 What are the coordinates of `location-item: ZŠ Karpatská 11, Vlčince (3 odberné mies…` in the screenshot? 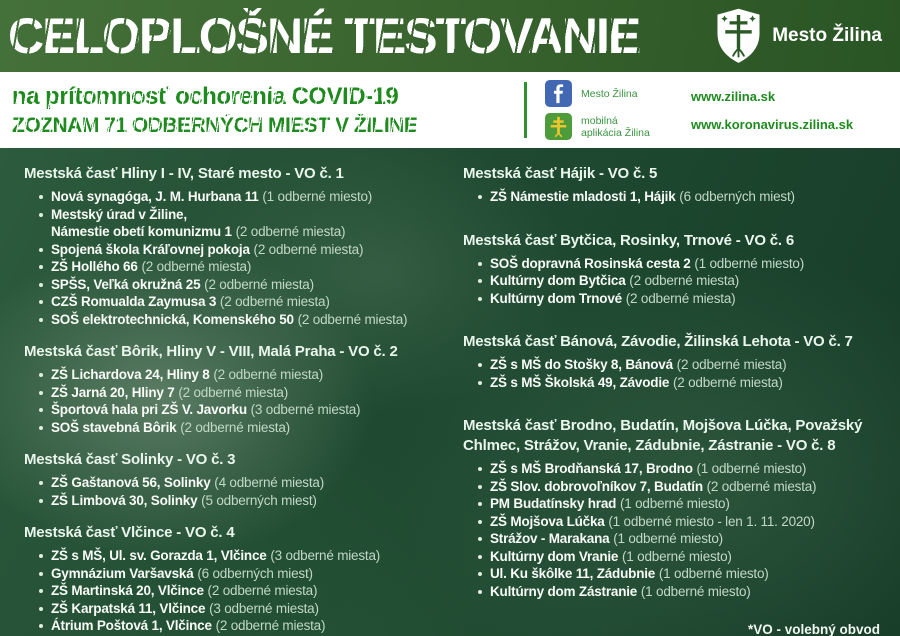 It's located at (240, 609).